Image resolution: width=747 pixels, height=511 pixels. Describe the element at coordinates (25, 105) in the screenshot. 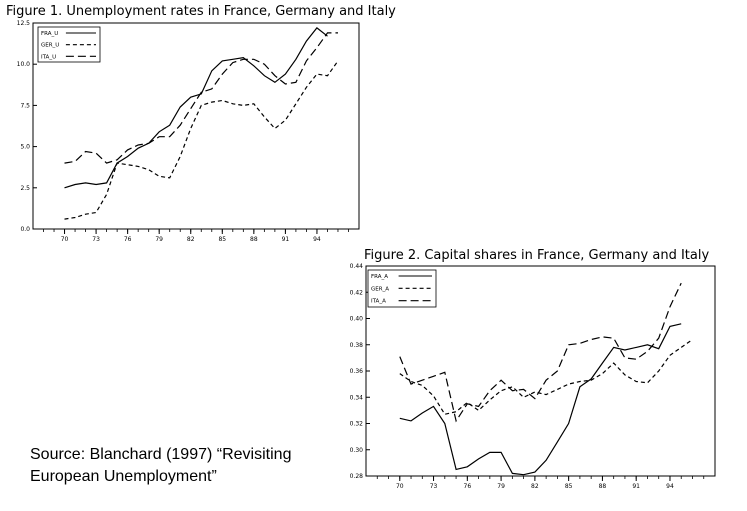

I see `y-tick-label: 7.5` at that location.